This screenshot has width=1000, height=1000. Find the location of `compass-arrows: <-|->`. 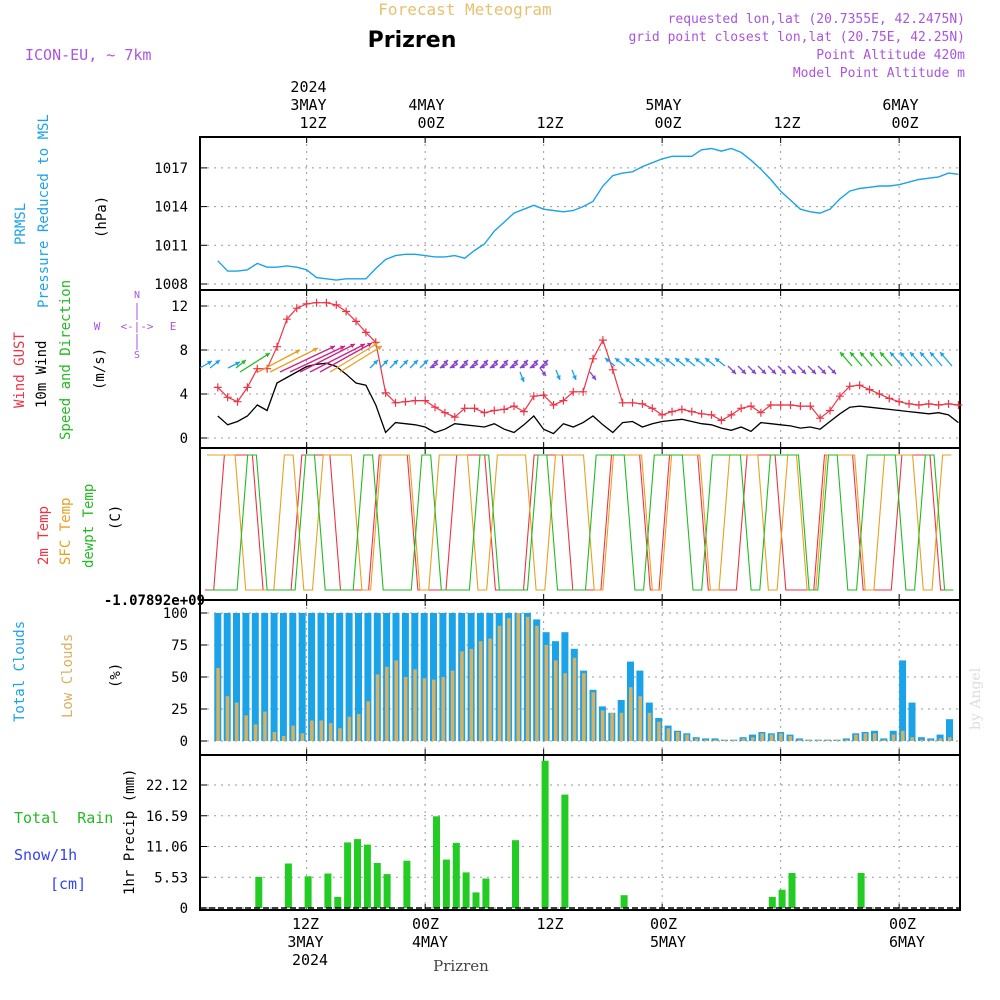

compass-arrows: <-|-> is located at coordinates (136, 326).